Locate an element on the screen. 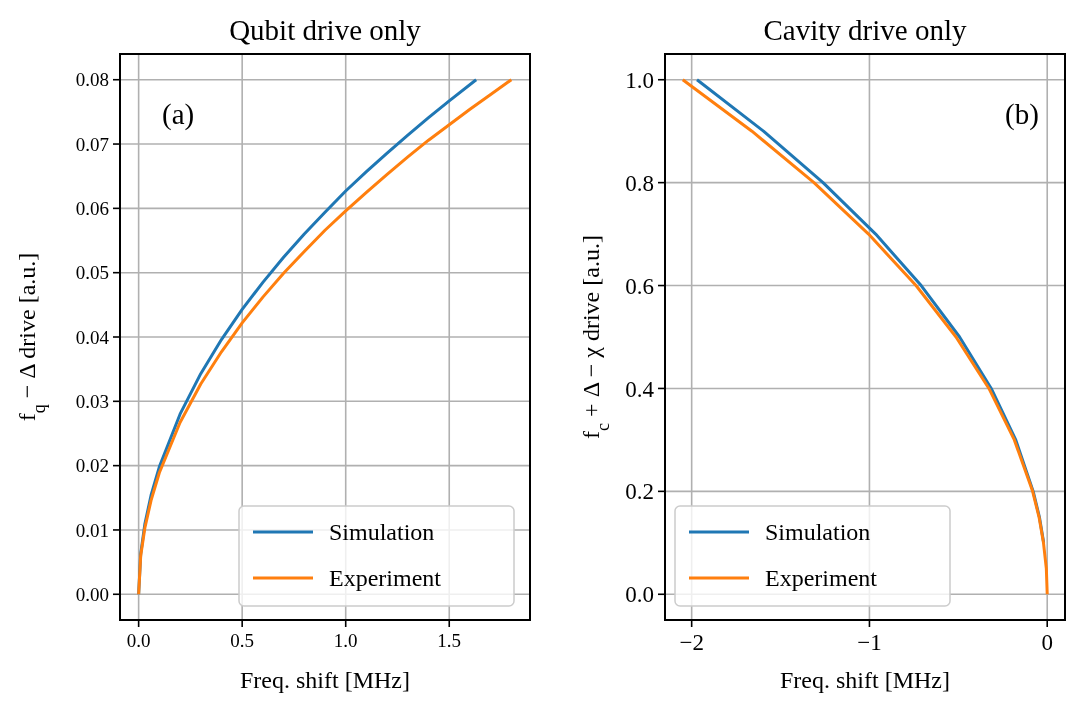 The height and width of the screenshot is (709, 1070). y-tick-label: 0.02 is located at coordinates (92, 466).